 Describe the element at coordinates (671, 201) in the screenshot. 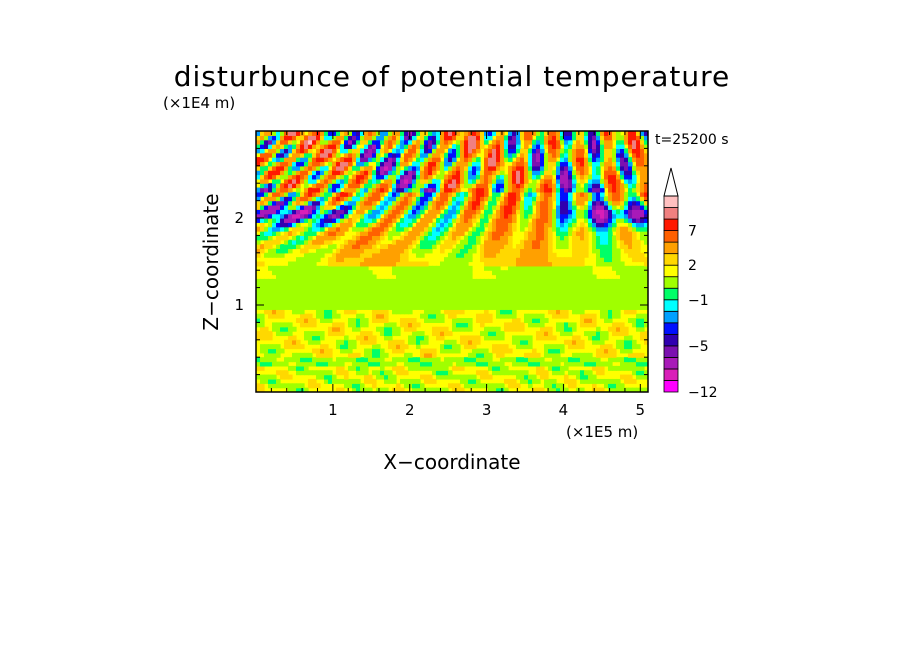

I see `colorbar-swatch` at that location.